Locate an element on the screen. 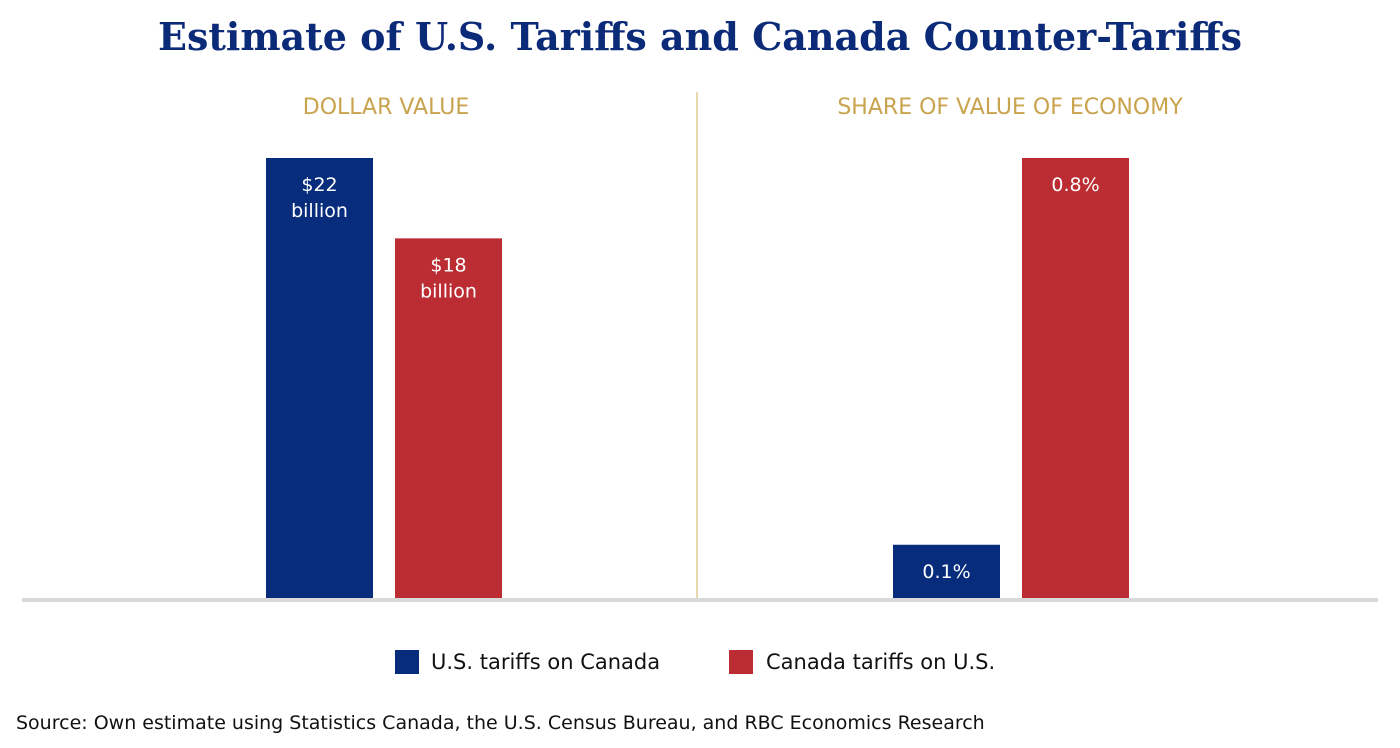 This screenshot has width=1400, height=748. bar-value-label: 0.1% is located at coordinates (946, 572).